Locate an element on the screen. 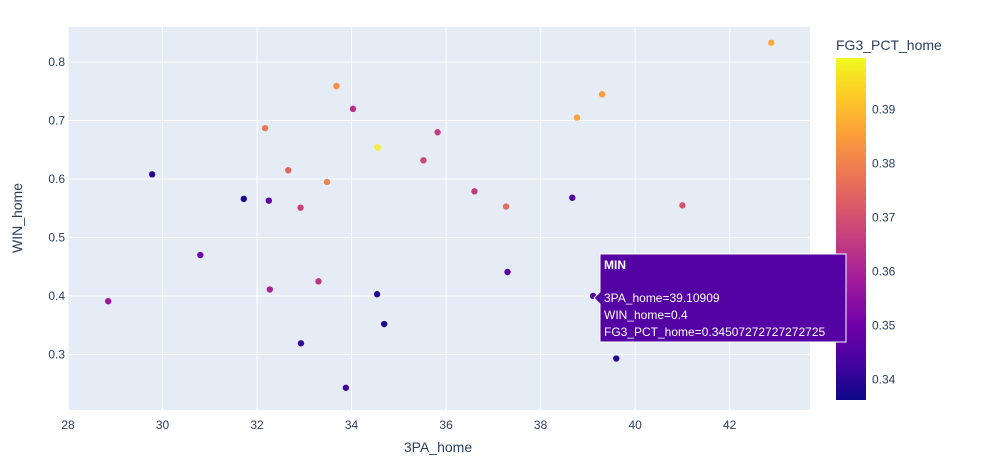 The image size is (986, 475). y-tick-label: 0.6 is located at coordinates (56, 179).